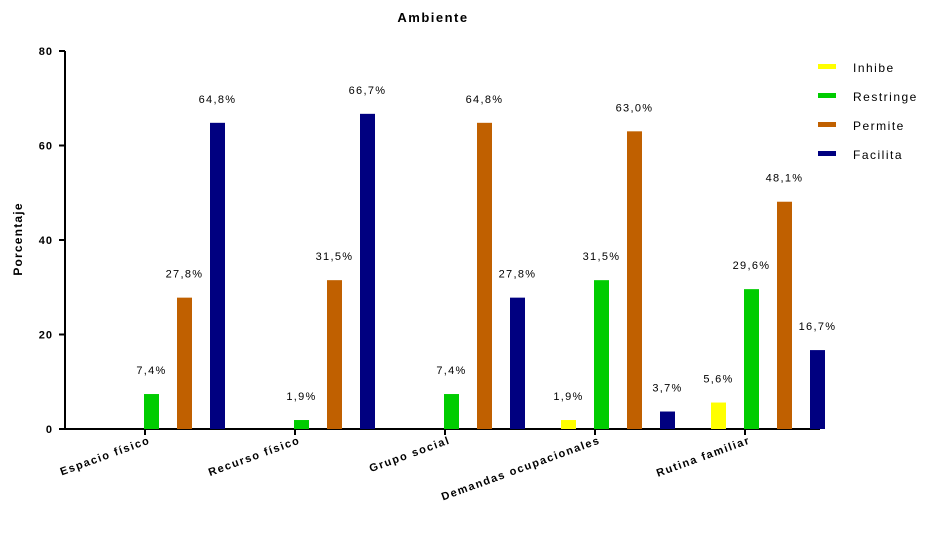  I want to click on y-tick-label: 80, so click(46, 52).